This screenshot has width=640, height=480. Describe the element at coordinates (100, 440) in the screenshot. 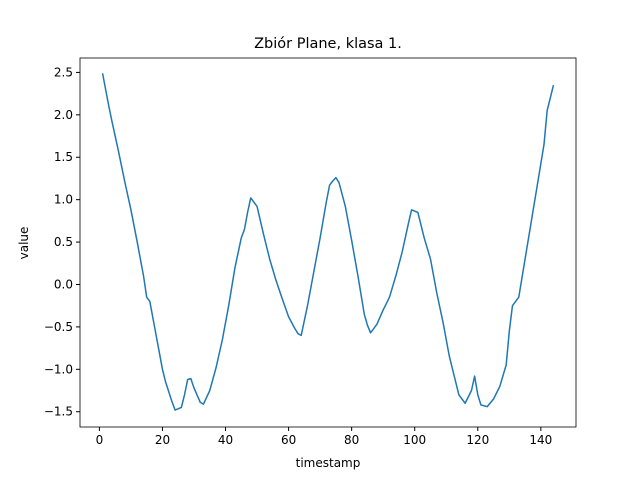

I see `x-tick-label: 0` at that location.